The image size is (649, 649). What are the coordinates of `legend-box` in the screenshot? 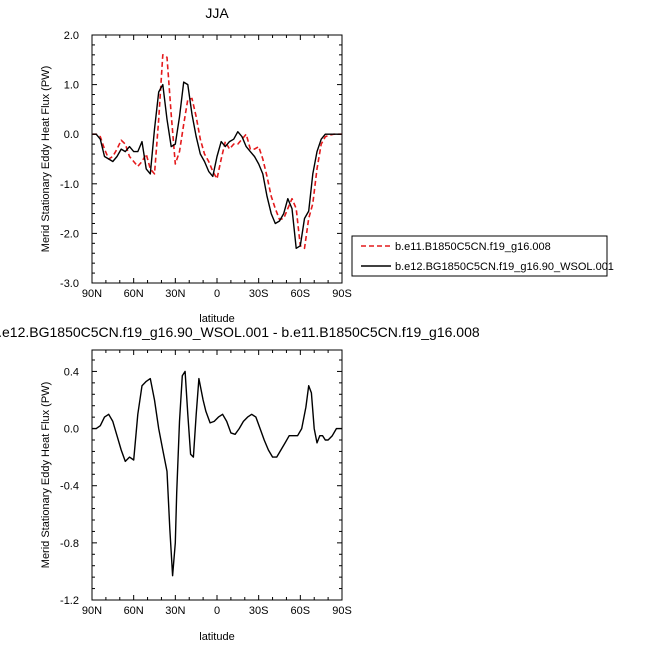 It's located at (479, 256).